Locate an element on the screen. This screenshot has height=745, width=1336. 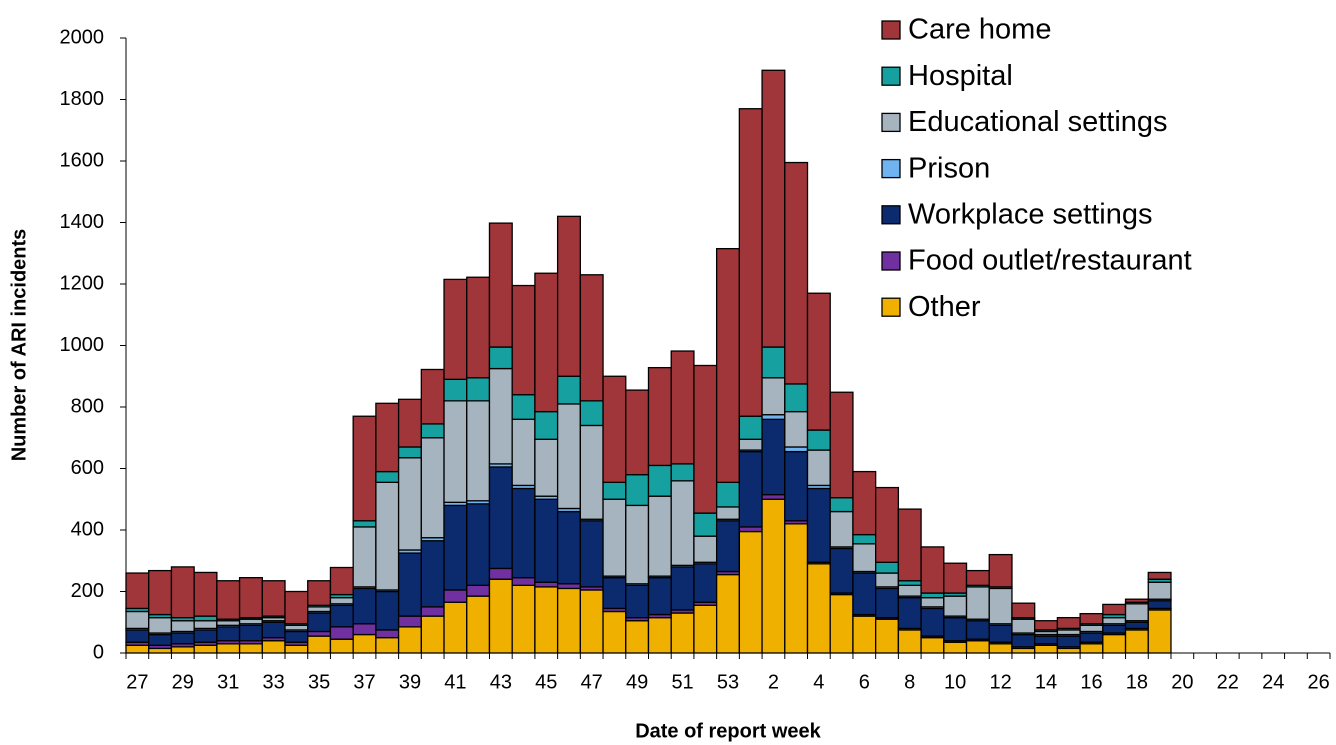
x-tick-label: 20 is located at coordinates (1182, 682).